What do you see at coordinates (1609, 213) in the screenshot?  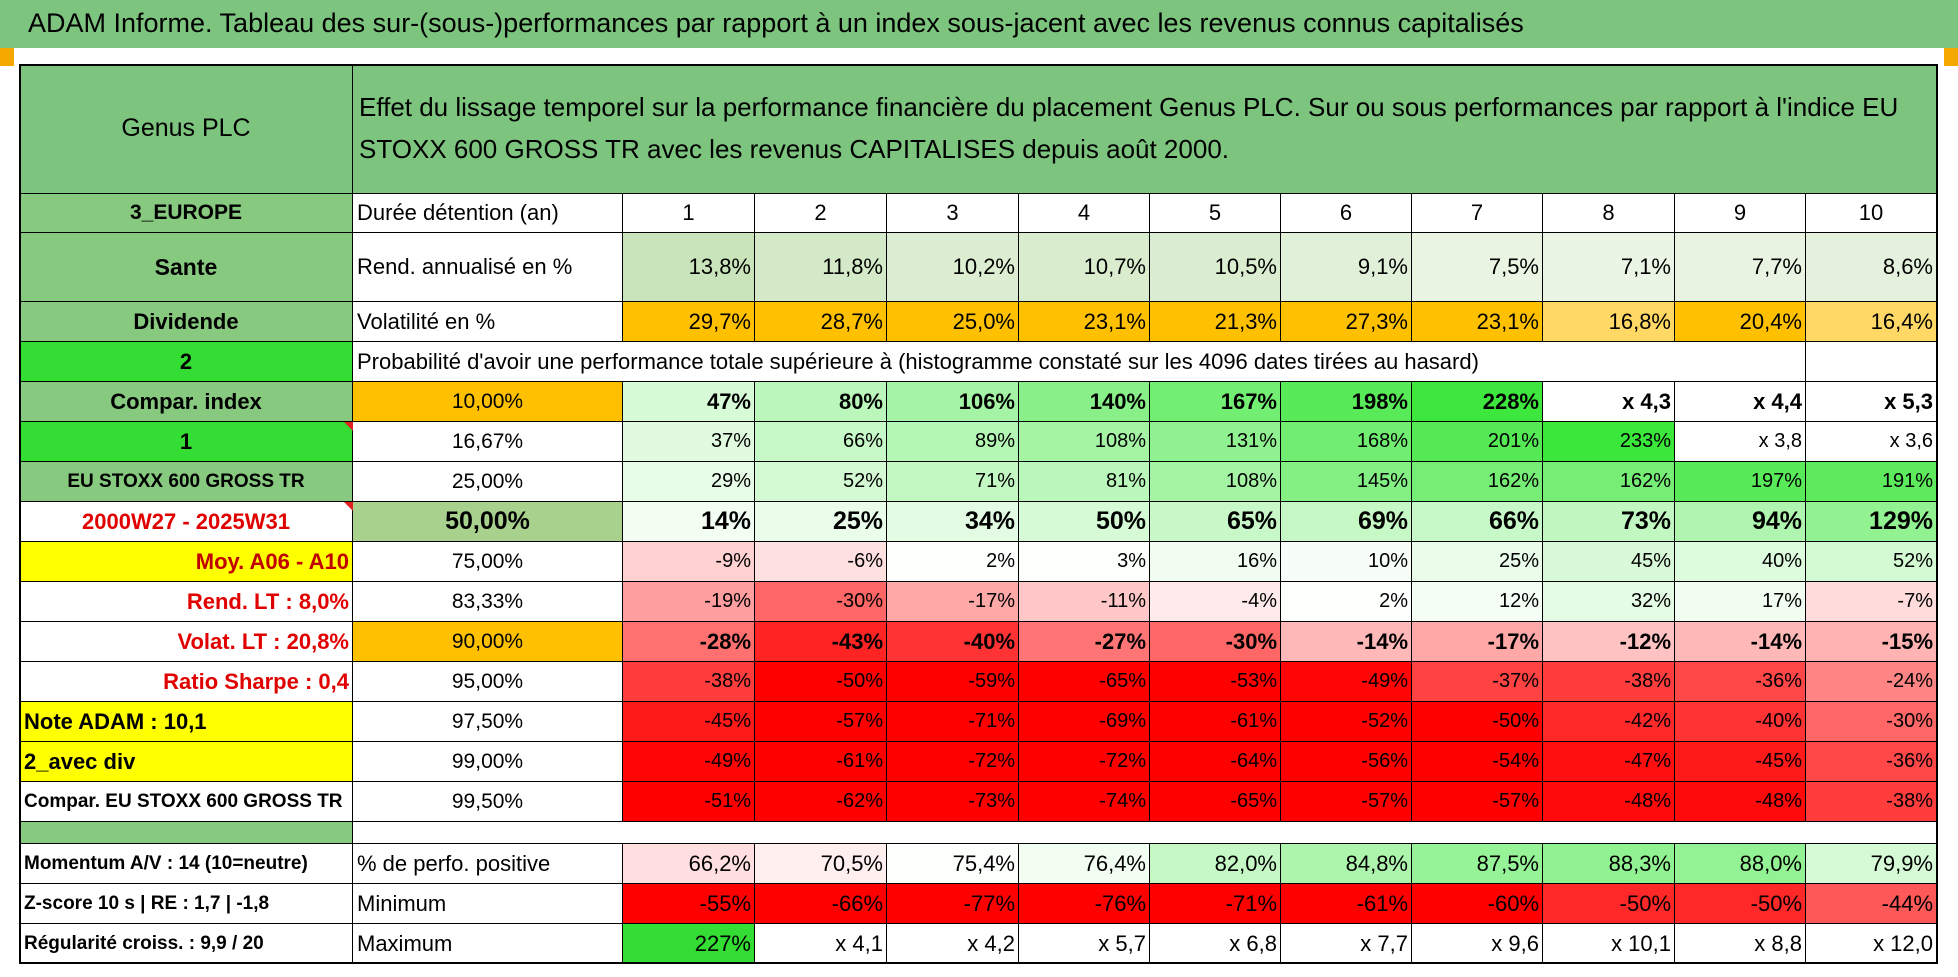 I see `duration-8: 8` at bounding box center [1609, 213].